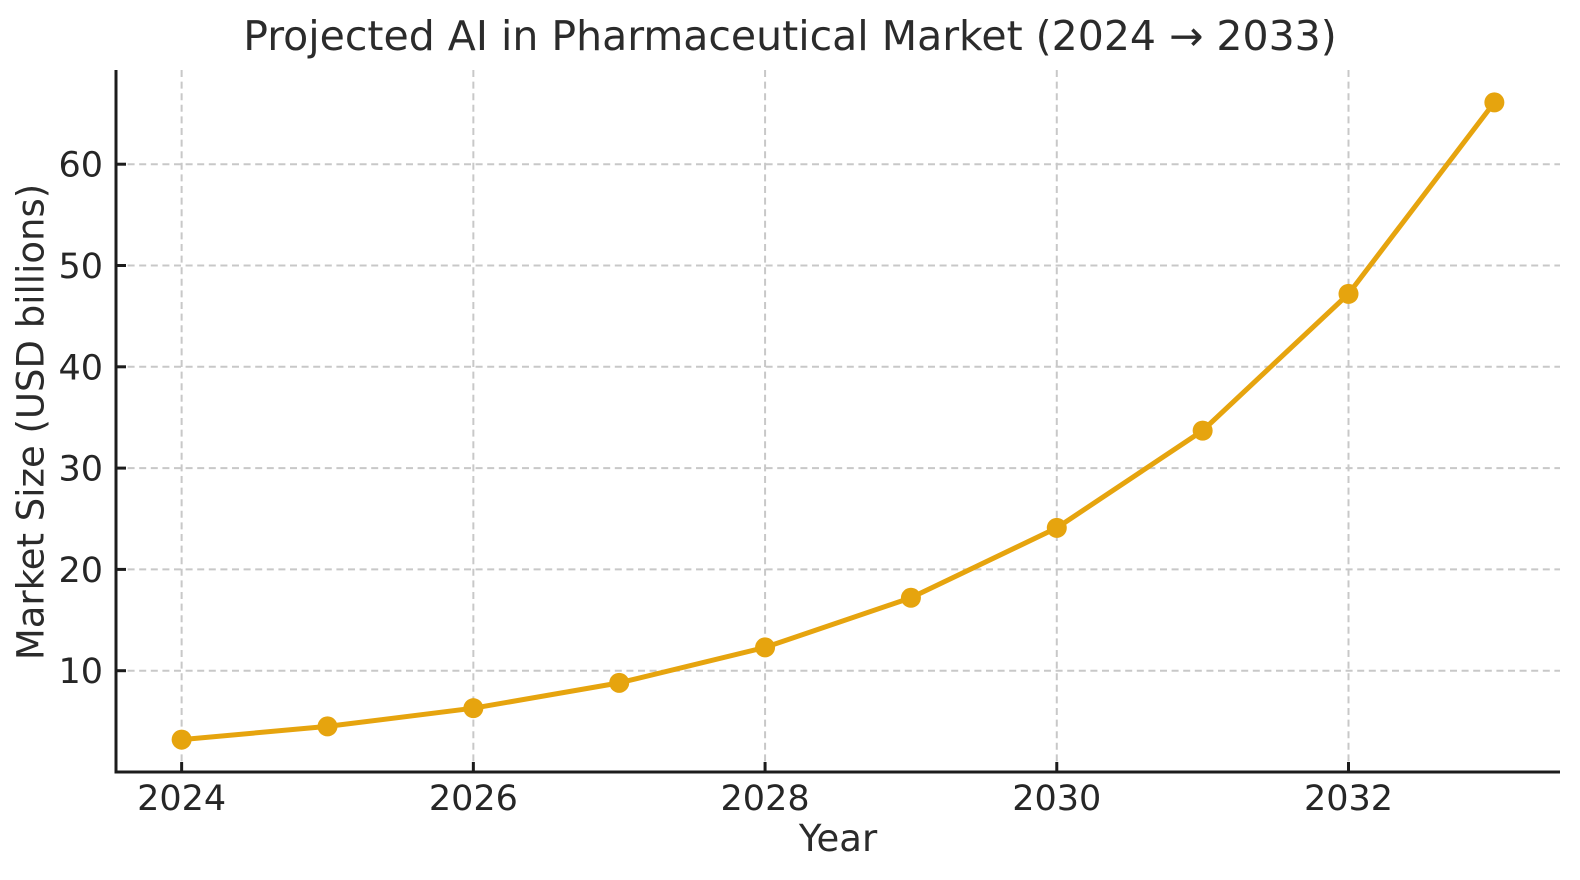  What do you see at coordinates (80, 166) in the screenshot?
I see `y-tick-label: 60` at bounding box center [80, 166].